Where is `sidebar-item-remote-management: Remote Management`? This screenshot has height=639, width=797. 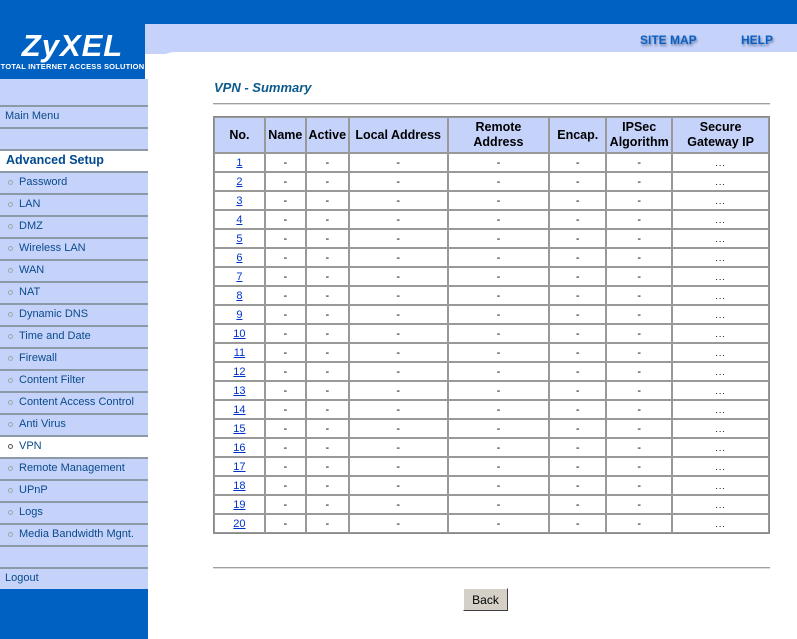 sidebar-item-remote-management: Remote Management is located at coordinates (74, 468).